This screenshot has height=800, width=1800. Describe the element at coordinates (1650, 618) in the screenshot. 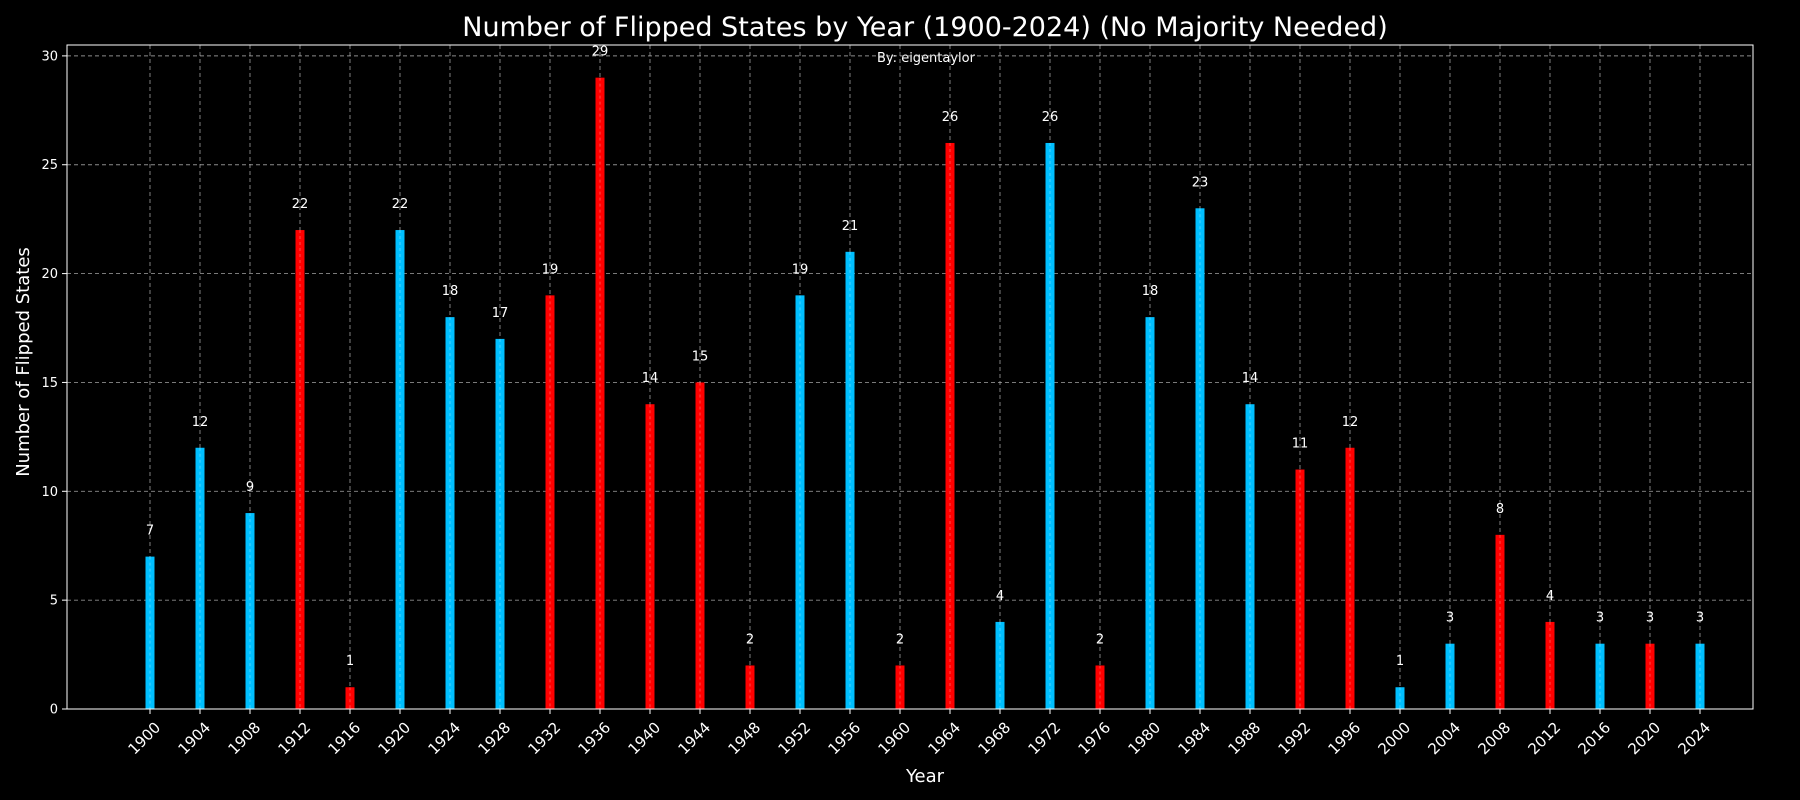

I see `data-label-2020: 3` at that location.